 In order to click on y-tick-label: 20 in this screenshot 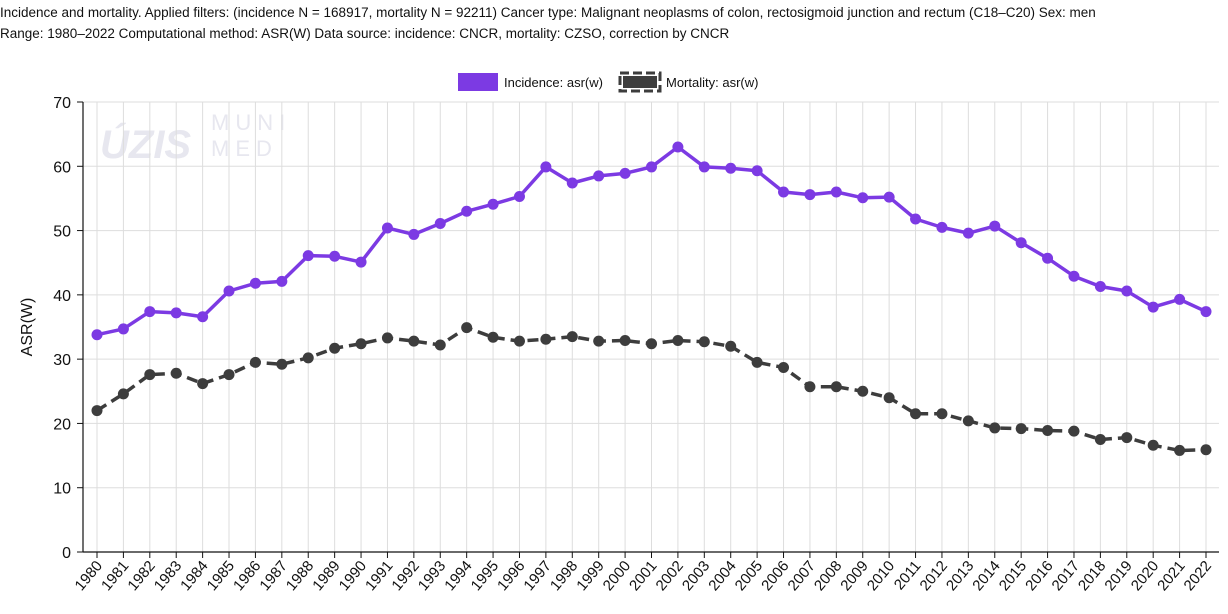, I will do `click(62, 424)`.